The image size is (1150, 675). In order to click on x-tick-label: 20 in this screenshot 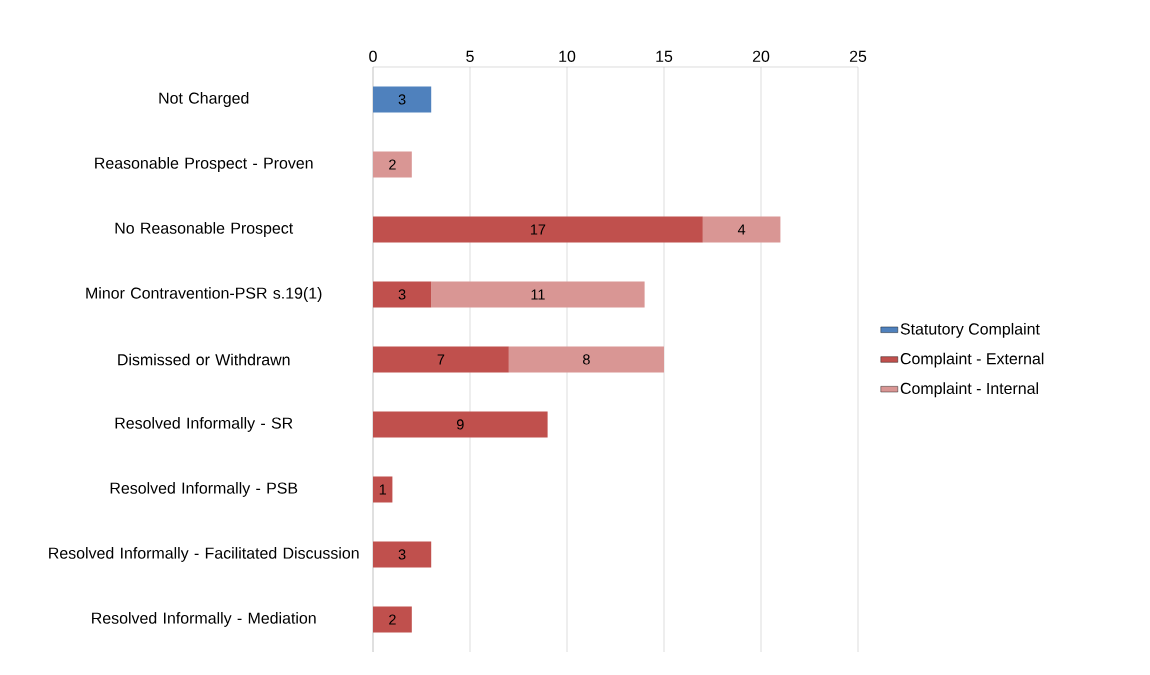, I will do `click(761, 56)`.